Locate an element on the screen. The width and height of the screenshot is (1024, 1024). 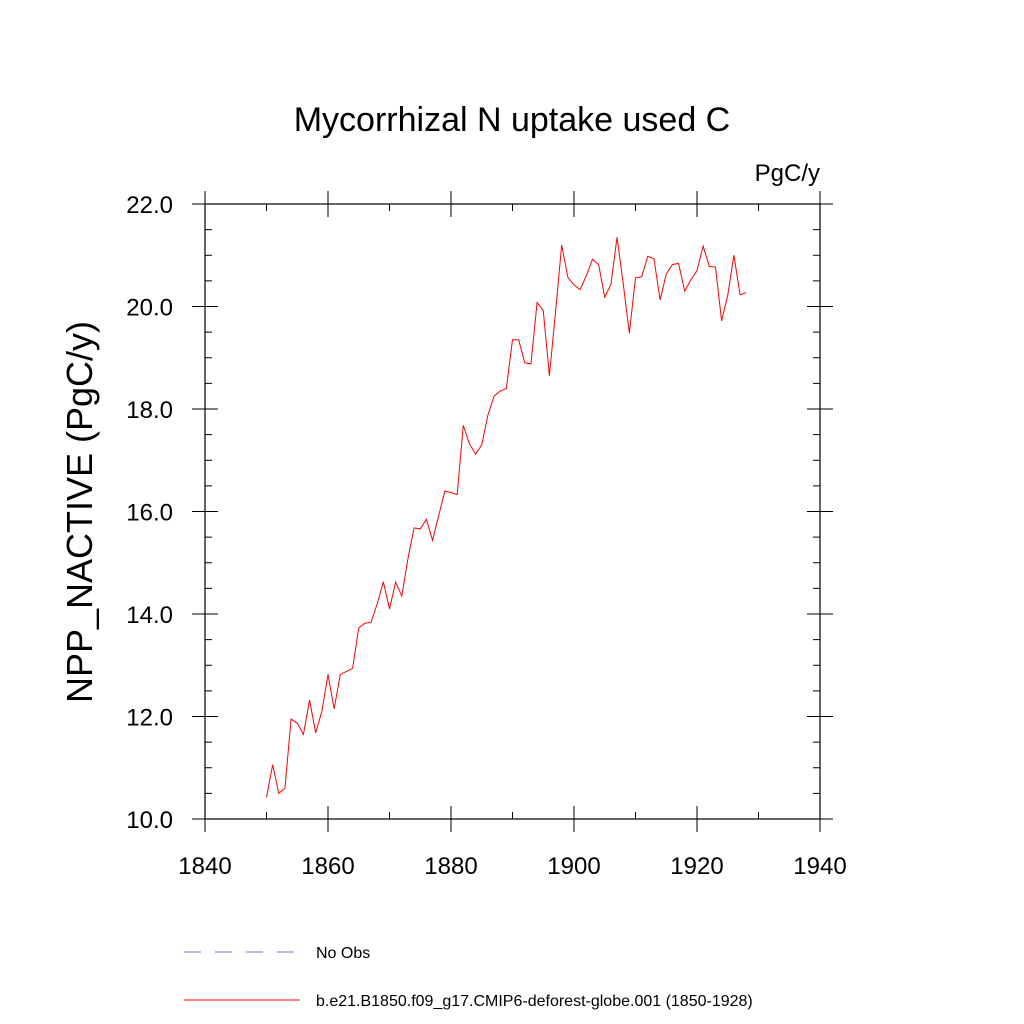
chart-title: Mycorrhizal N uptake used C is located at coordinates (512, 120).